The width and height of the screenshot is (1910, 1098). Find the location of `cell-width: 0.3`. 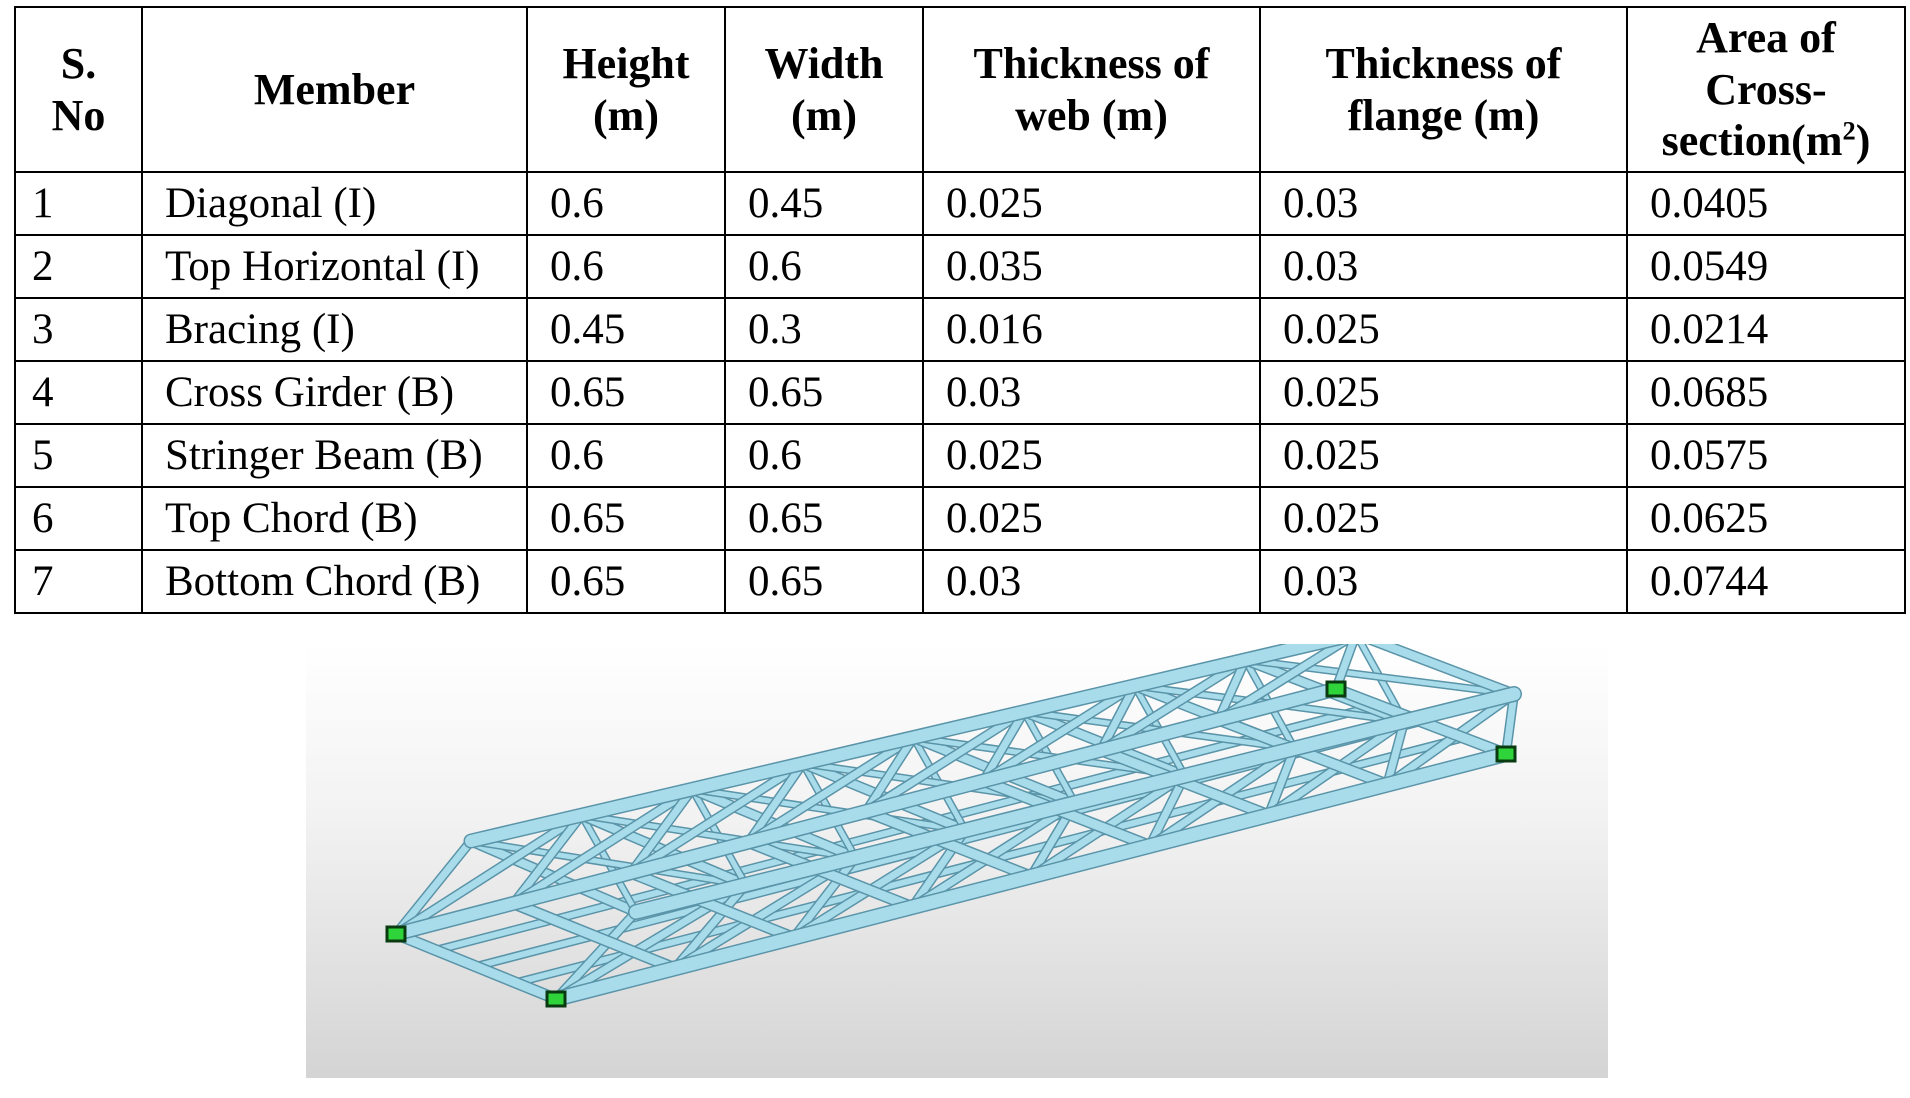

cell-width: 0.3 is located at coordinates (824, 329).